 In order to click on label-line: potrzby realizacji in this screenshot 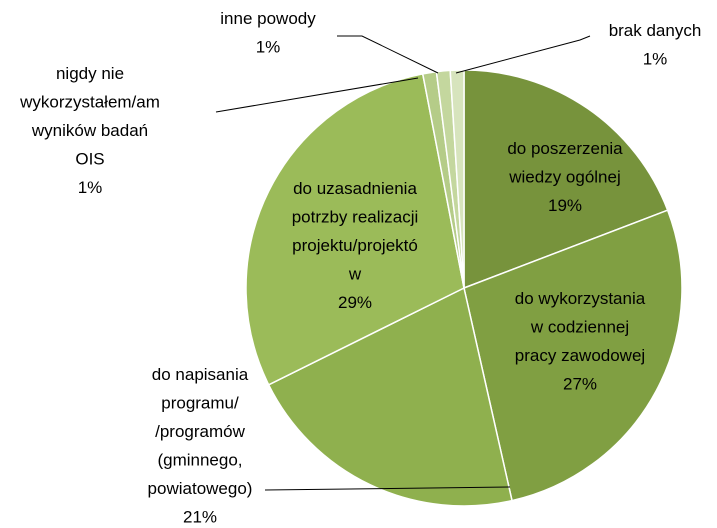, I will do `click(355, 217)`.